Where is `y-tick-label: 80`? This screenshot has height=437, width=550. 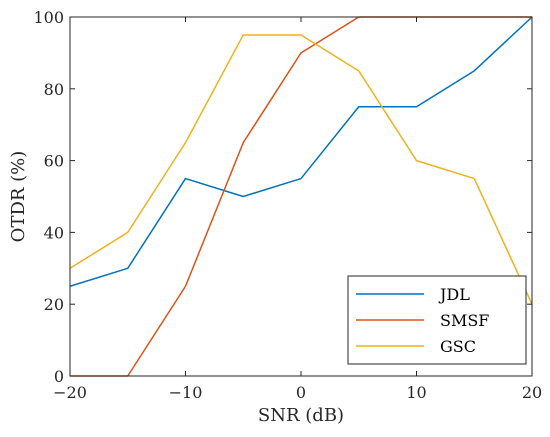 y-tick-label: 80 is located at coordinates (54, 89).